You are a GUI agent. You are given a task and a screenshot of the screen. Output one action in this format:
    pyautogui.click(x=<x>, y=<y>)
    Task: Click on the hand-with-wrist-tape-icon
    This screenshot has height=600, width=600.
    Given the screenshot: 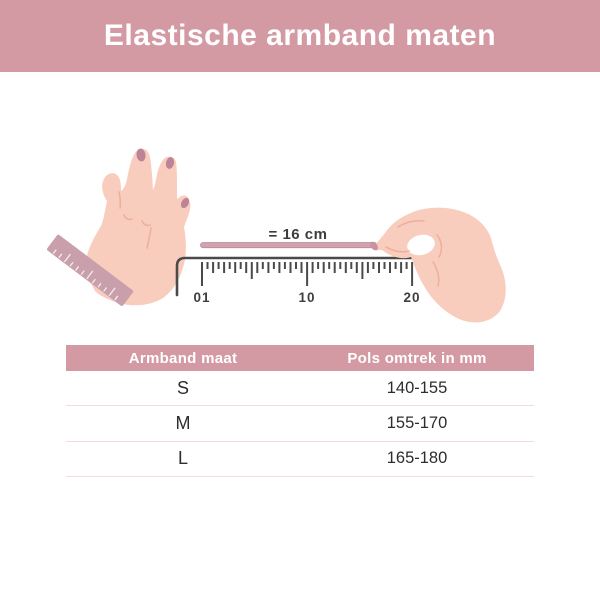 What is the action you would take?
    pyautogui.click(x=119, y=227)
    